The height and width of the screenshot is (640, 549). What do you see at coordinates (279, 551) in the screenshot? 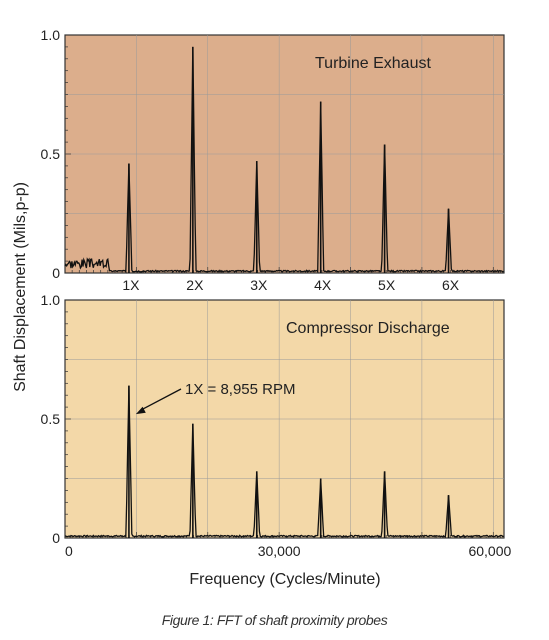
I see `x-tick-label: 30,000` at bounding box center [279, 551].